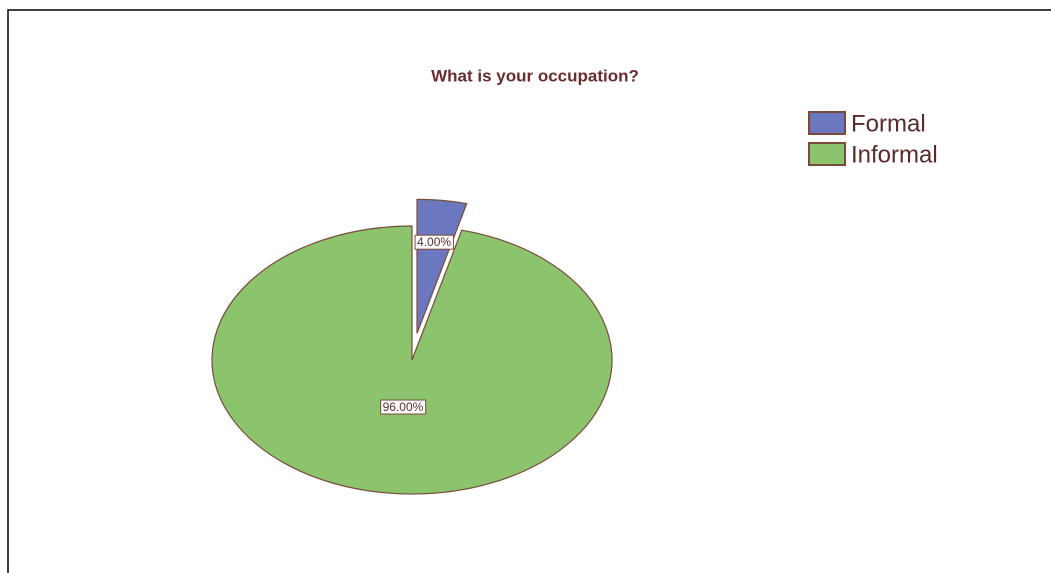 This screenshot has height=573, width=1051. Describe the element at coordinates (442, 266) in the screenshot. I see `pie-slice` at that location.